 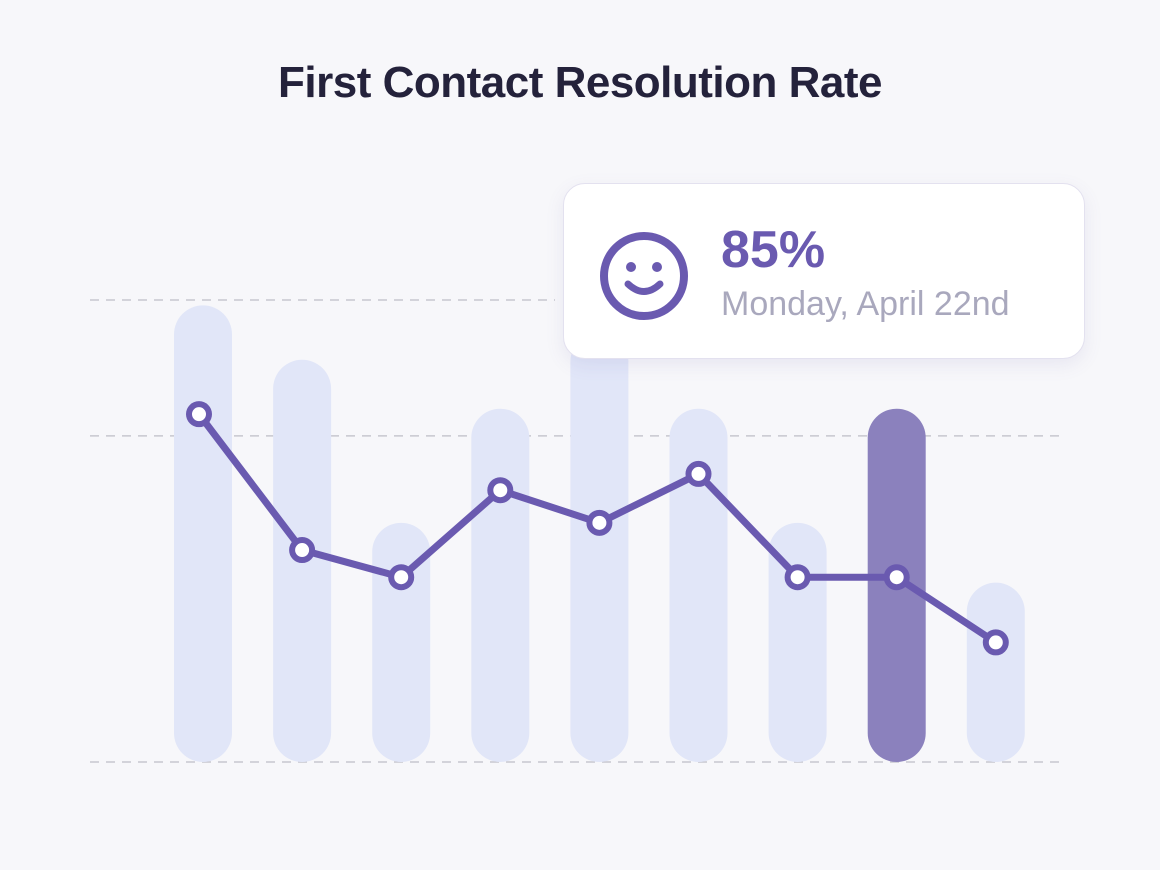 I want to click on tooltip-card: 85% Monday, April 22nd, so click(x=824, y=271).